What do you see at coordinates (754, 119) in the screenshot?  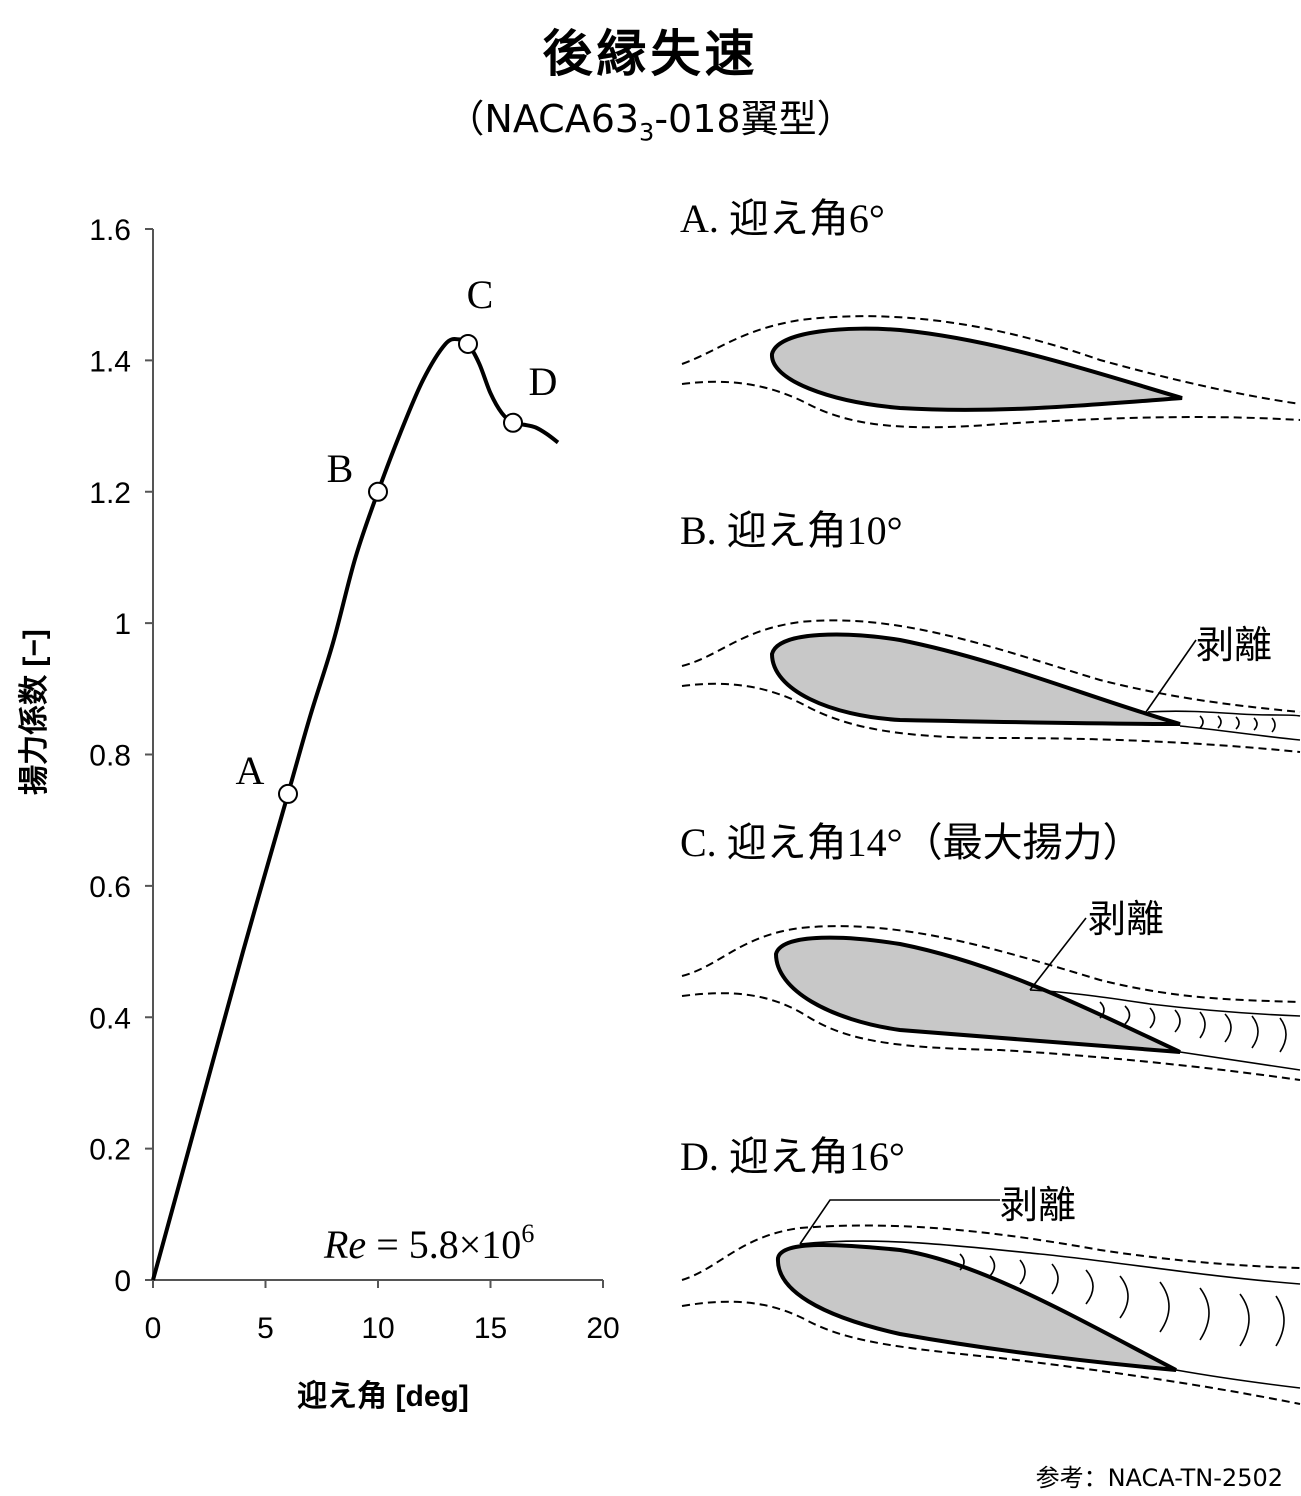 I see `subtitle-post: -018翼型）` at bounding box center [754, 119].